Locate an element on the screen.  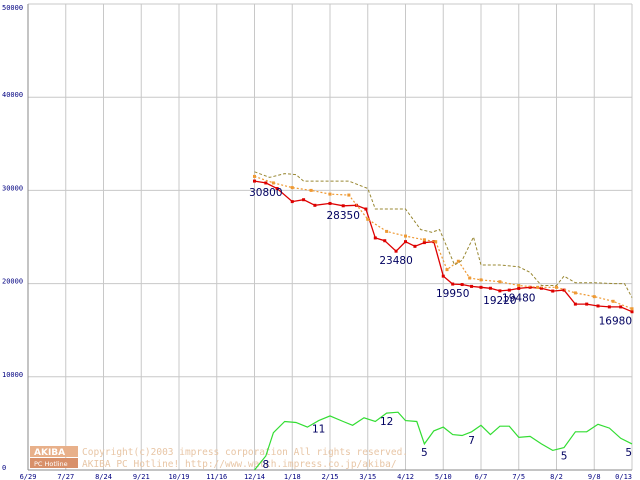
y-tick-label: 50000 is located at coordinates (12, 8).